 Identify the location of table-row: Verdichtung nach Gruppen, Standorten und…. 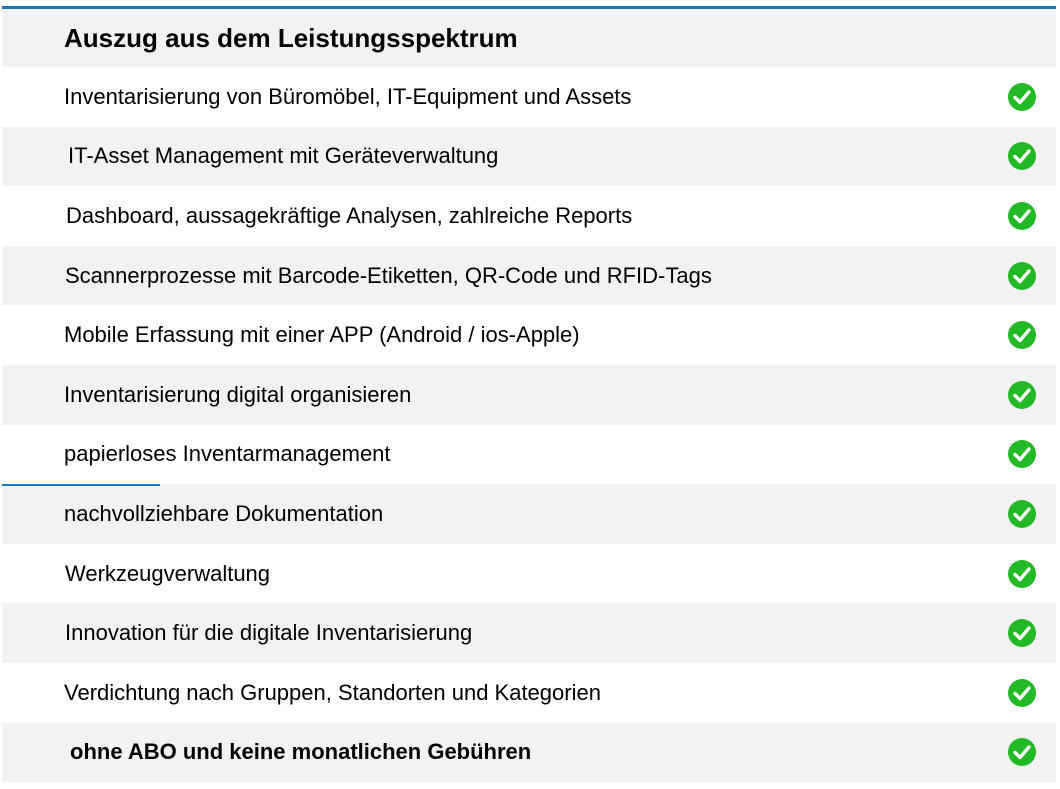
(529, 692).